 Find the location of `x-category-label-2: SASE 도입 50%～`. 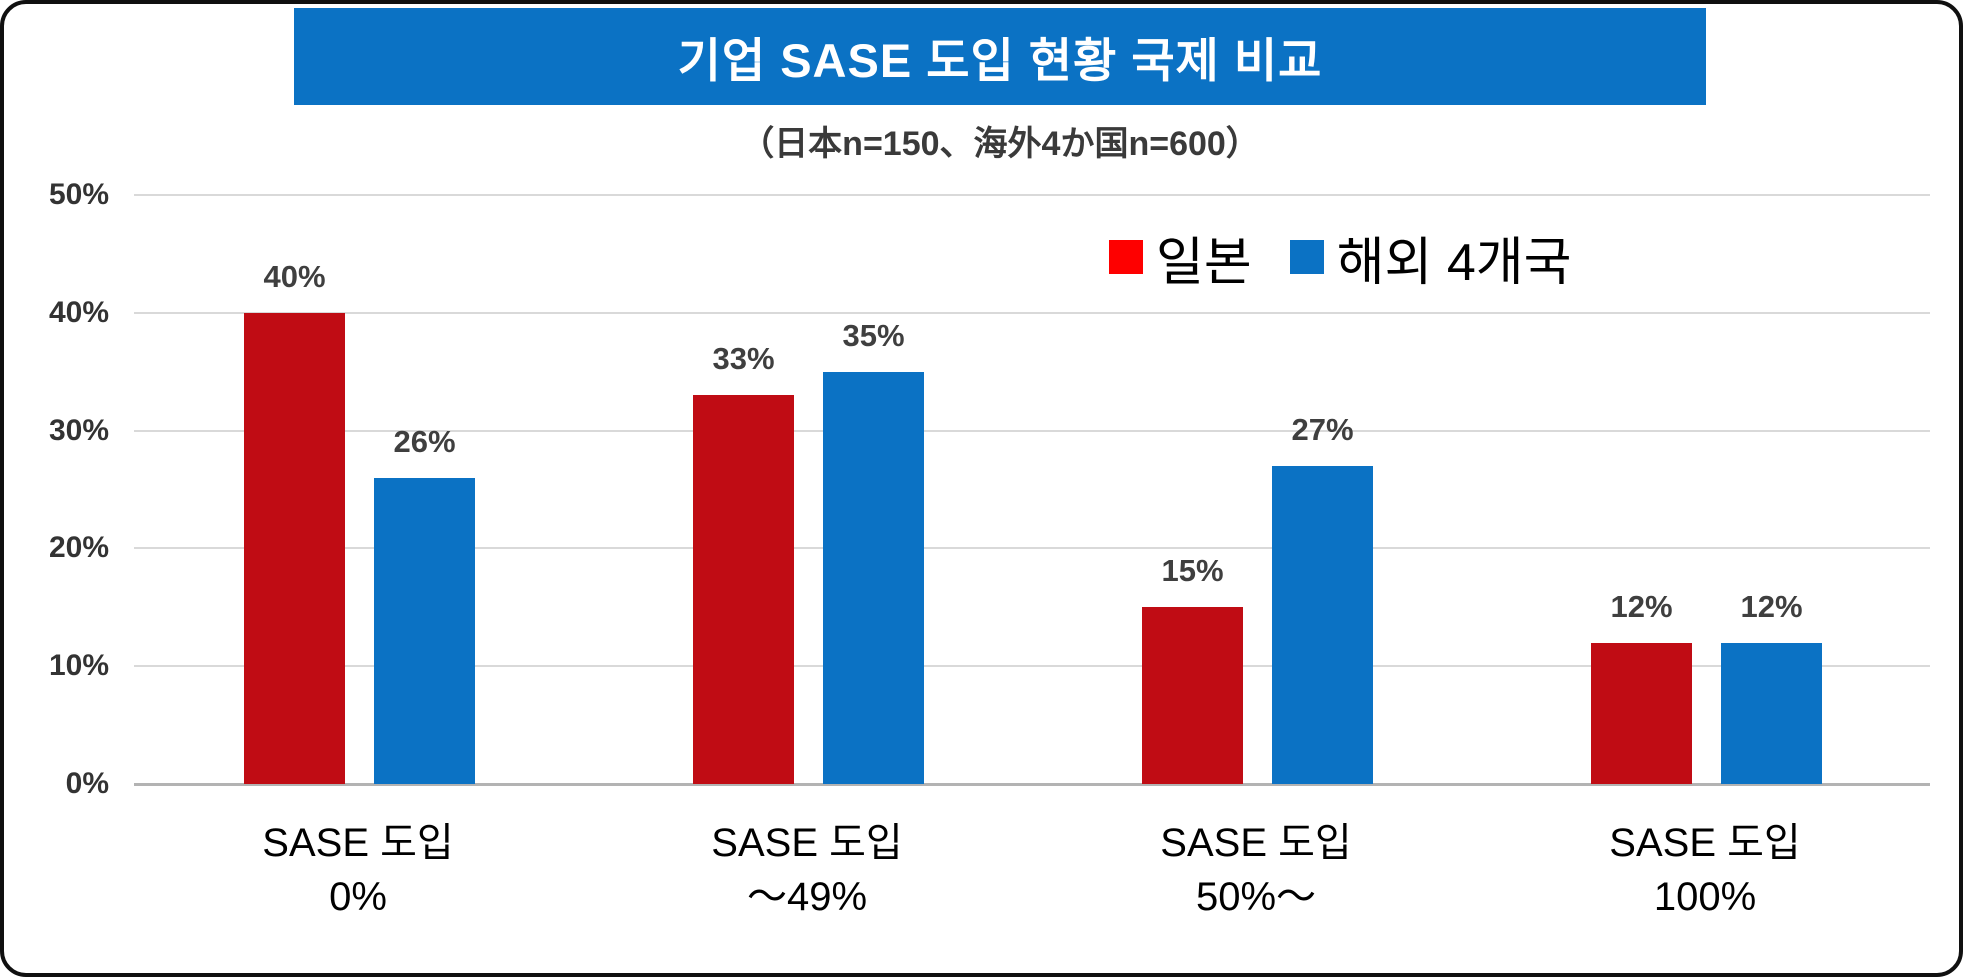

x-category-label-2: SASE 도입 50%～ is located at coordinates (1256, 870).